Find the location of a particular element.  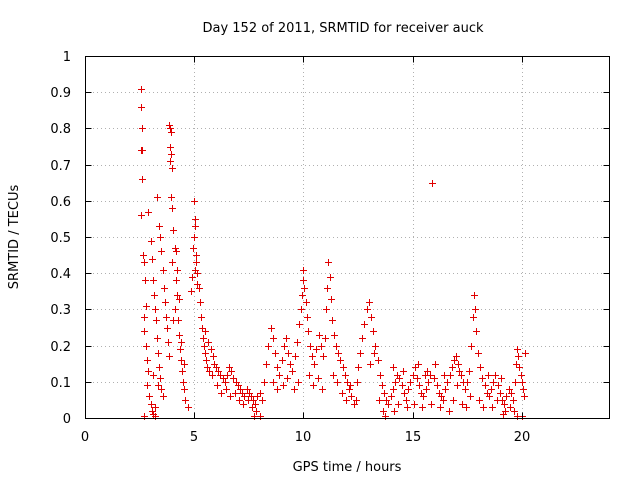

y-tick-labels: 0 0.1 0.2 0.3 0.4 0.5 0.6 0.7 0.8 0.9 1 is located at coordinates (60, 238).